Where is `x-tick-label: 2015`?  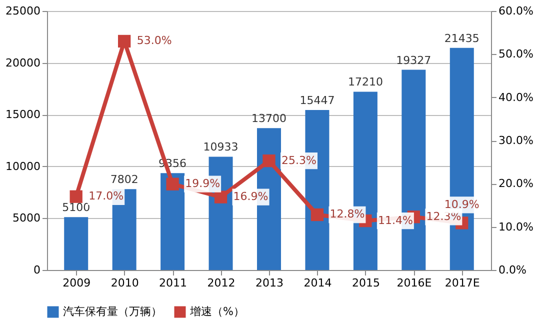
x-tick-label: 2015 is located at coordinates (366, 283).